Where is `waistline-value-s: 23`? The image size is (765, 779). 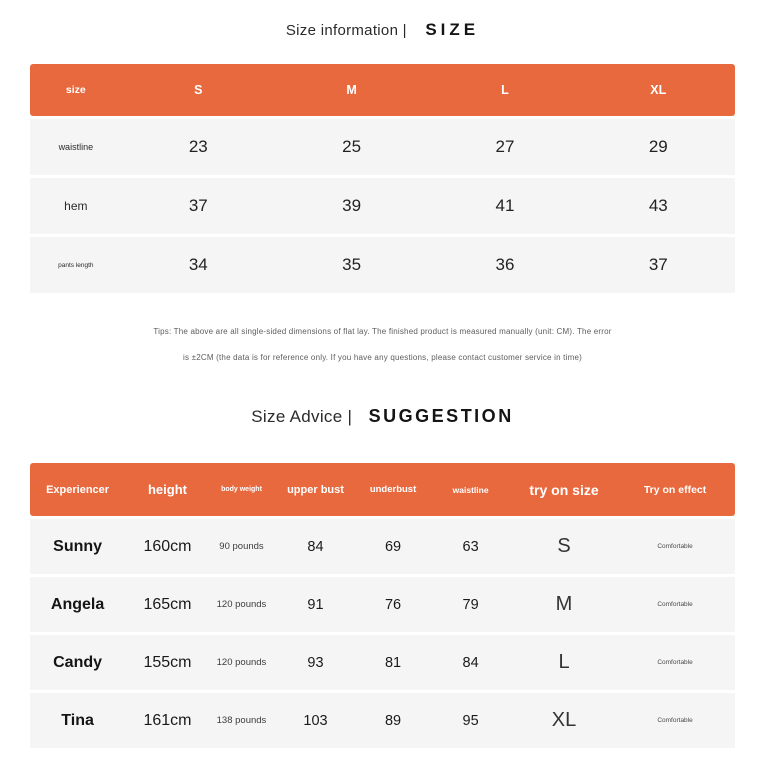 waistline-value-s: 23 is located at coordinates (198, 146).